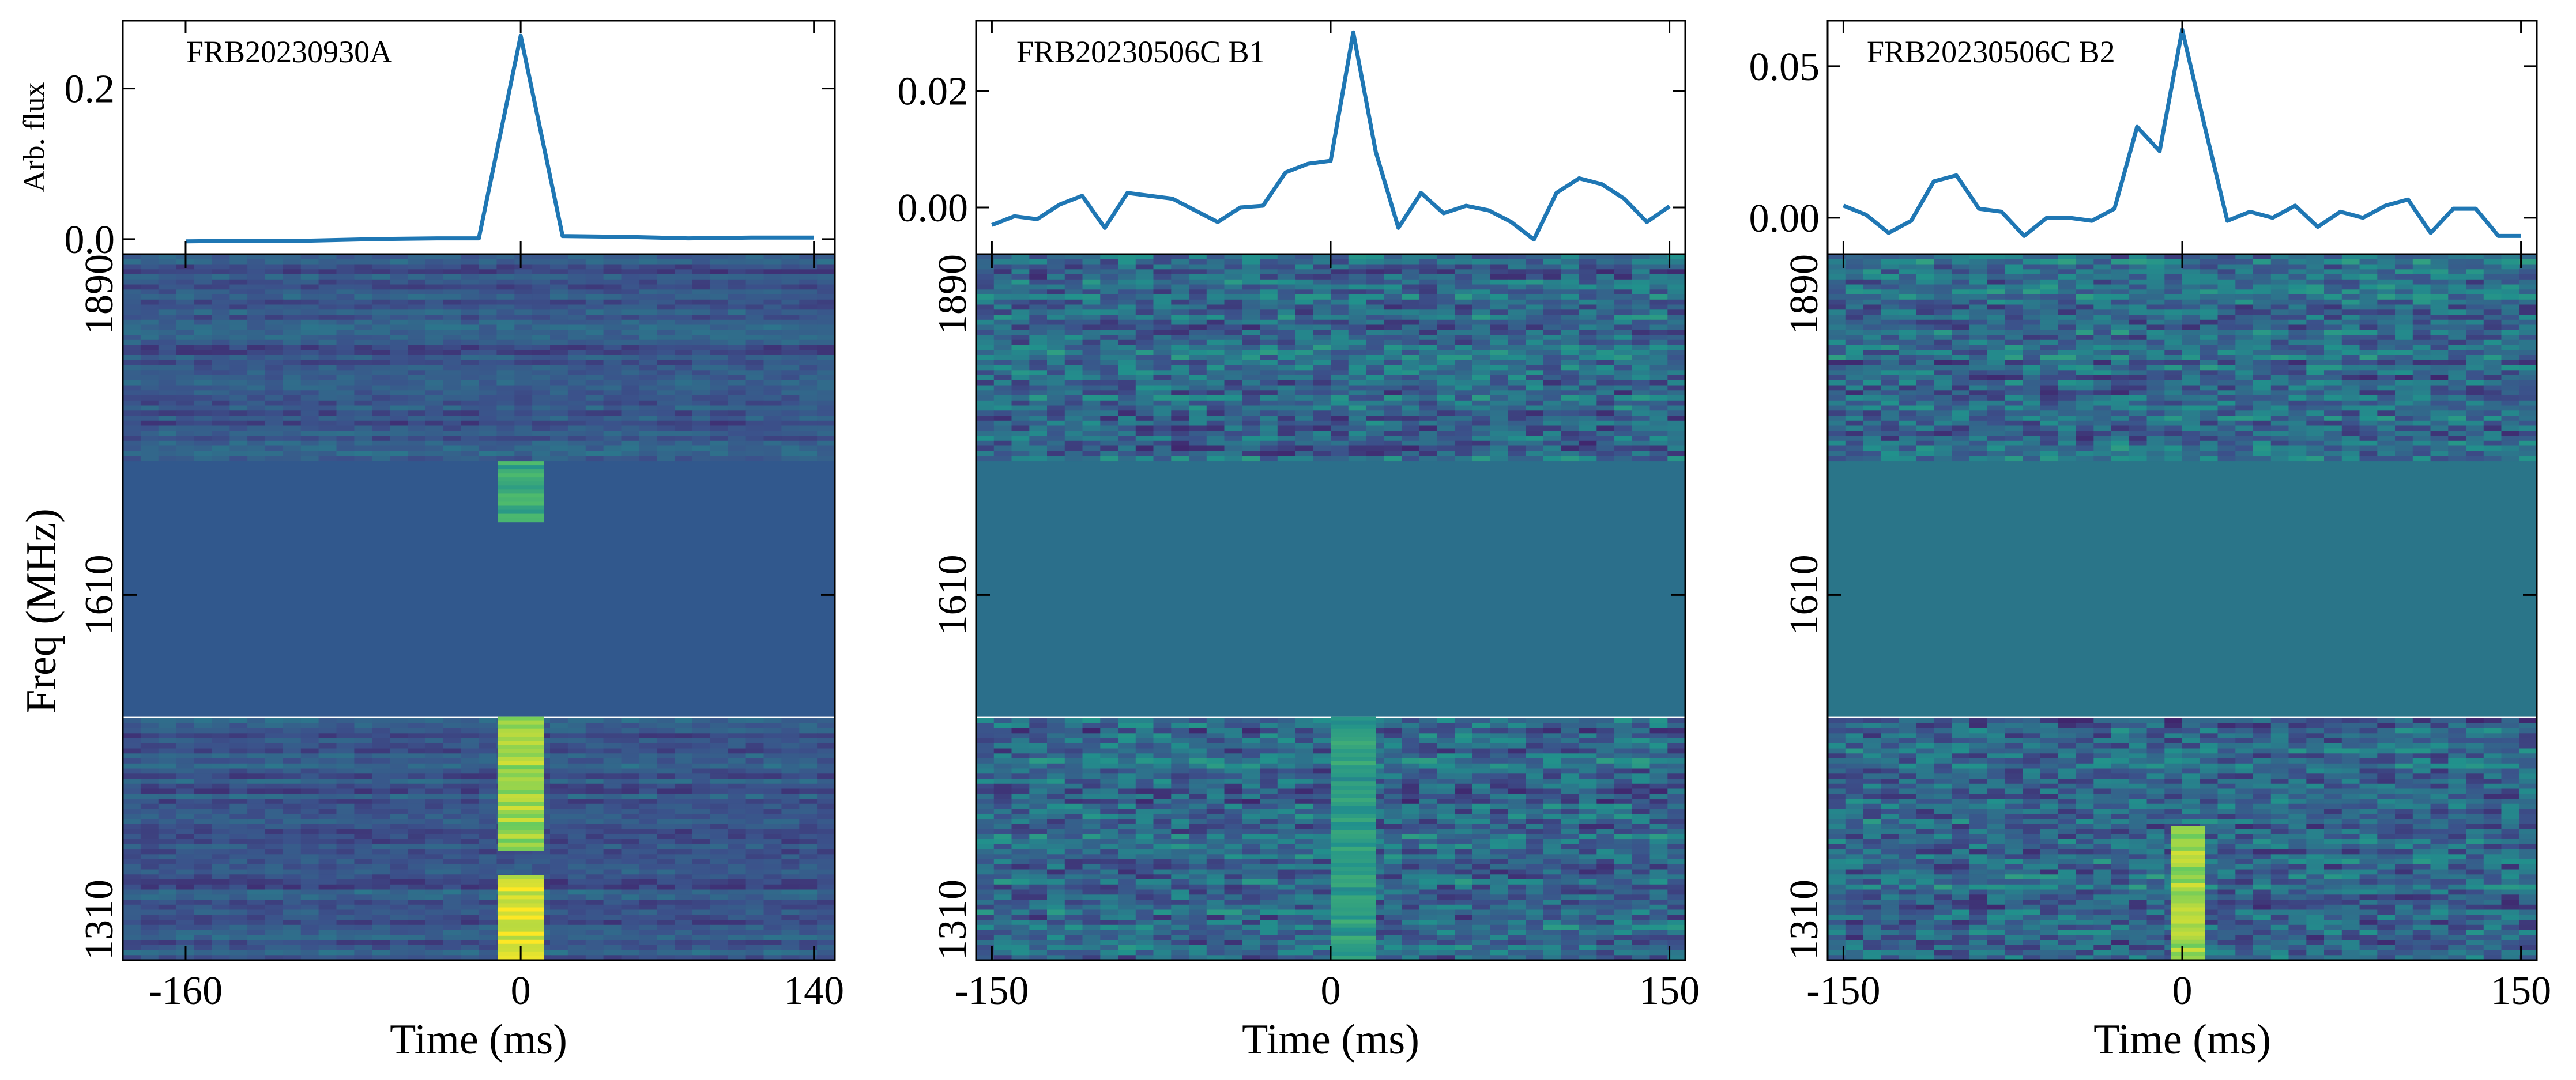 This screenshot has width=2576, height=1080. Describe the element at coordinates (521, 877) in the screenshot. I see `burst-signal-cell` at that location.